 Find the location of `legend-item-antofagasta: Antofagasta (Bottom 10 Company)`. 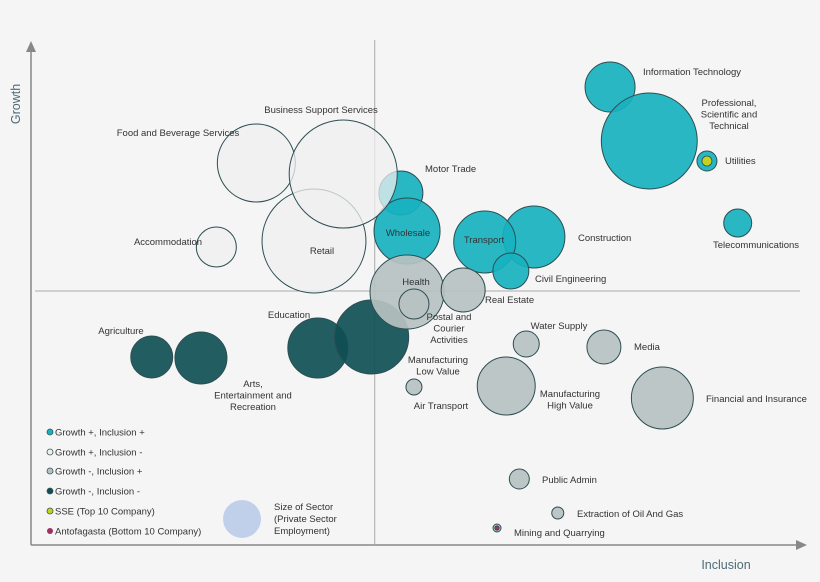

legend-item-antofagasta: Antofagasta (Bottom 10 Company) is located at coordinates (124, 532).